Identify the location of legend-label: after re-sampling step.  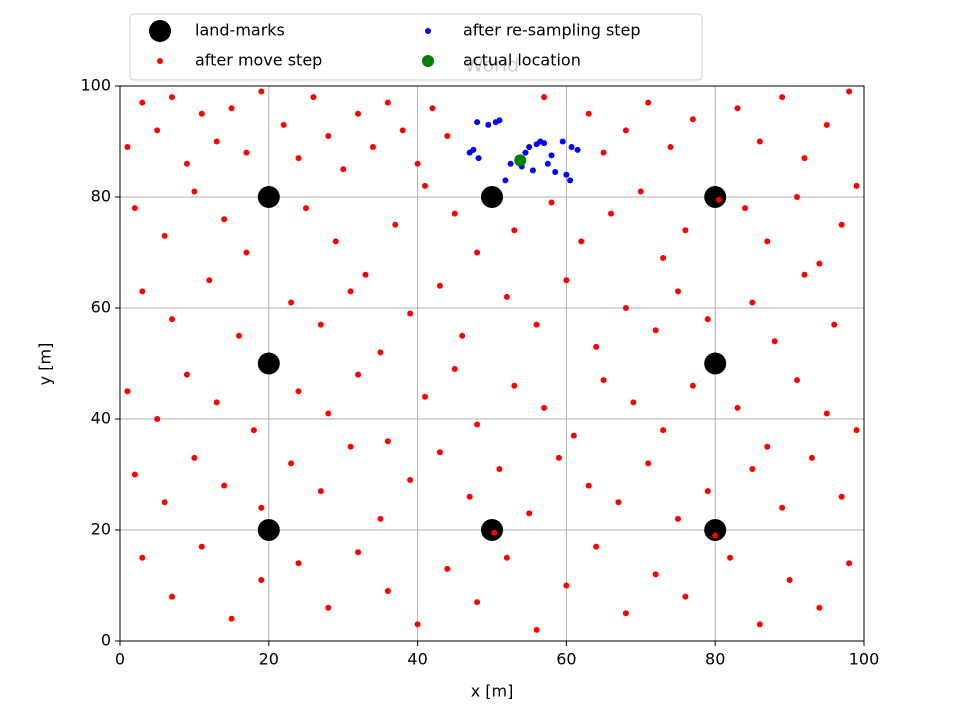
(552, 30).